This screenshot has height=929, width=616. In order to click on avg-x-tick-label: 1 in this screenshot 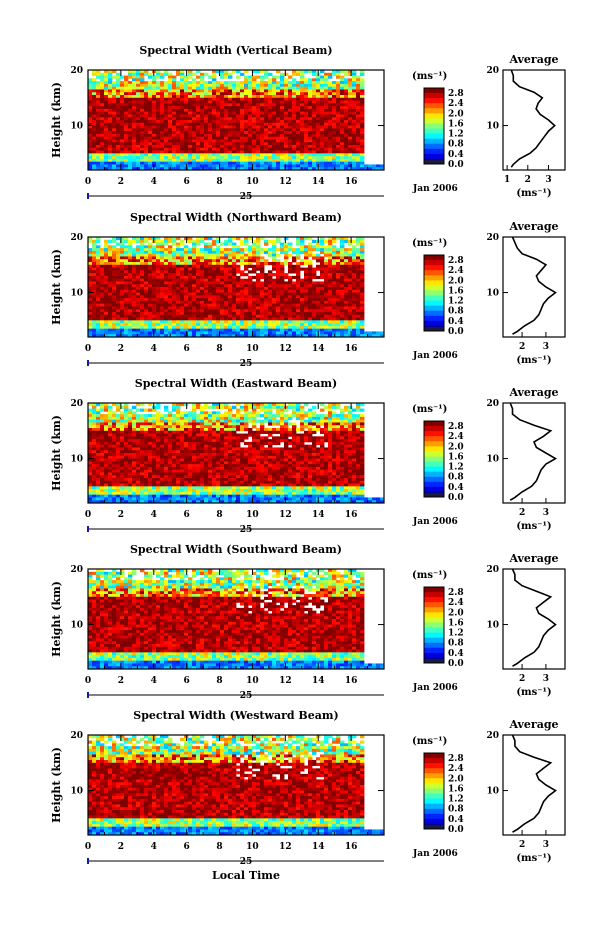, I will do `click(507, 180)`.